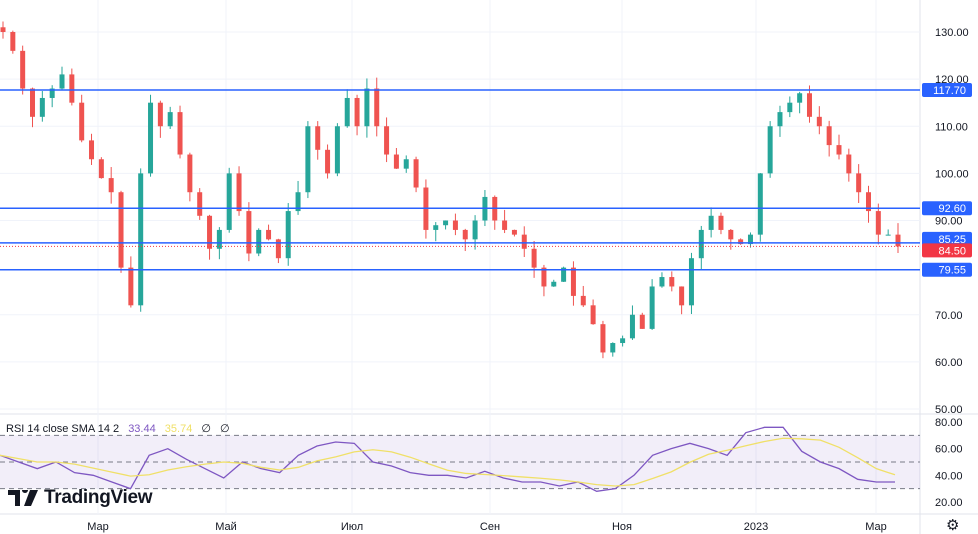 Image resolution: width=978 pixels, height=534 pixels. I want to click on price-tick-label: 50.00, so click(949, 410).